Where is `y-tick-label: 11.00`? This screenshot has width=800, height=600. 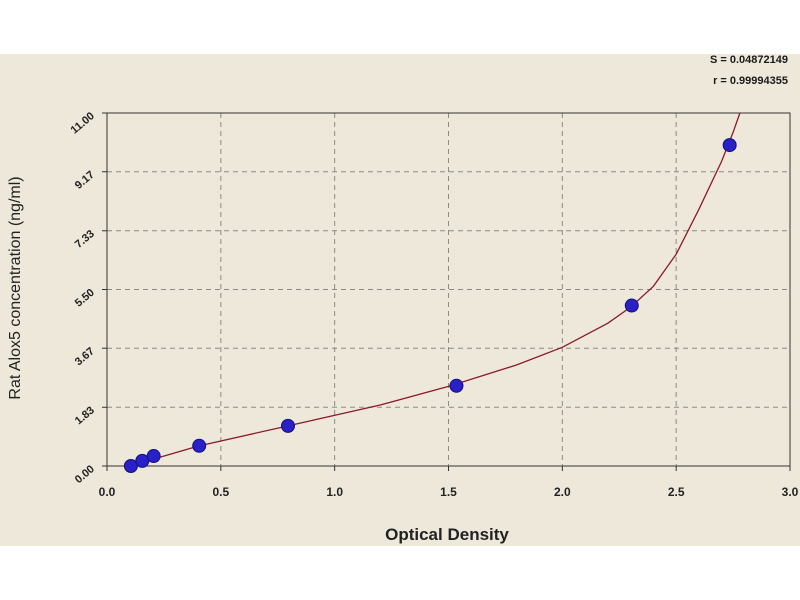
y-tick-label: 11.00 is located at coordinates (83, 123).